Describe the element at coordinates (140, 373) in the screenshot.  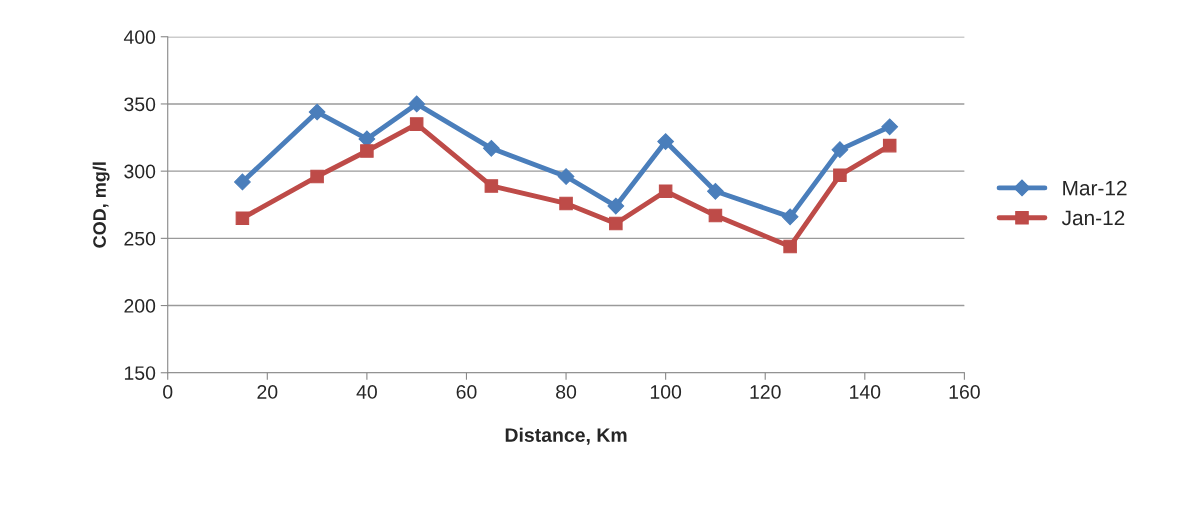
I see `y-tick-label: 150` at that location.